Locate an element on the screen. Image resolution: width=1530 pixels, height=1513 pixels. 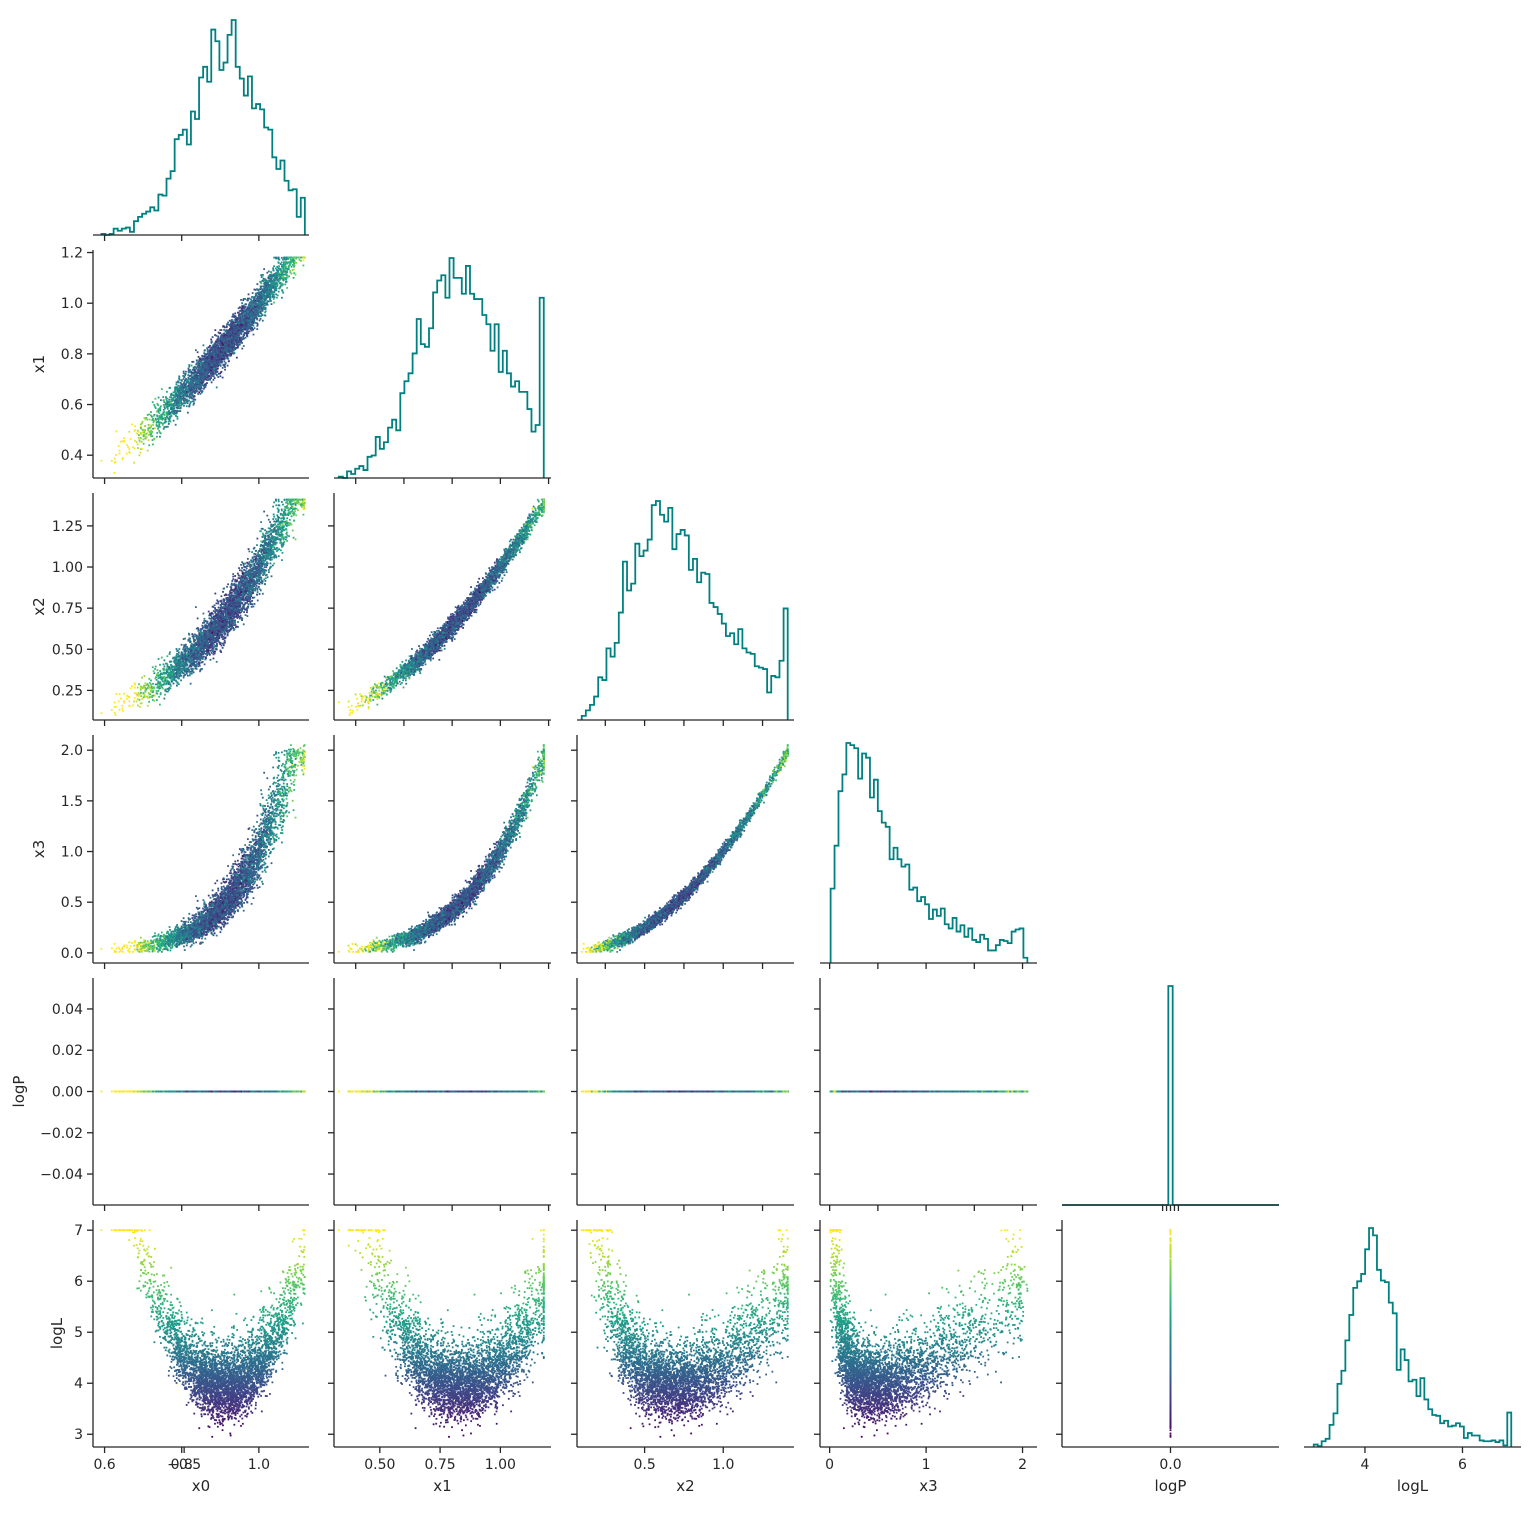
panel-x1-vs-x0: 0.40.60.81.01.2x1 is located at coordinates (169, 365).